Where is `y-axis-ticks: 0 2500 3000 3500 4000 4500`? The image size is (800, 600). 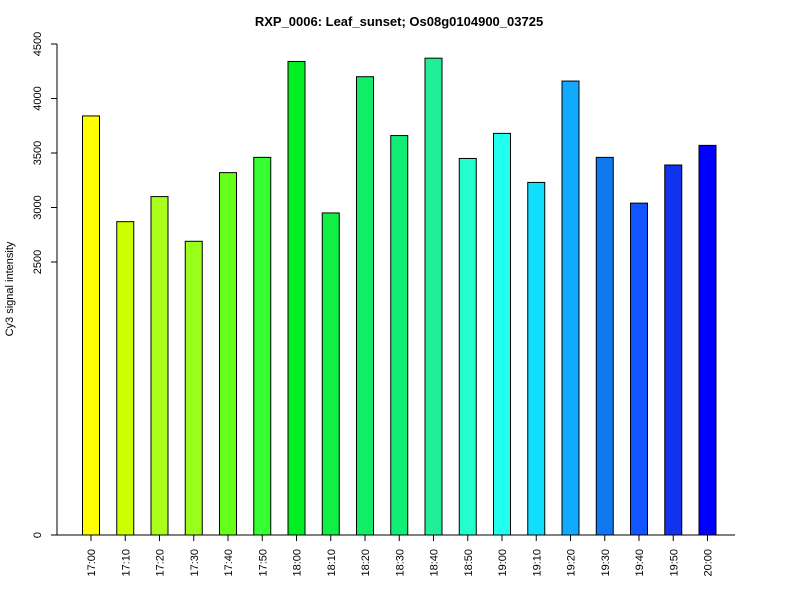 y-axis-ticks: 0 2500 3000 3500 4000 4500 is located at coordinates (44, 285).